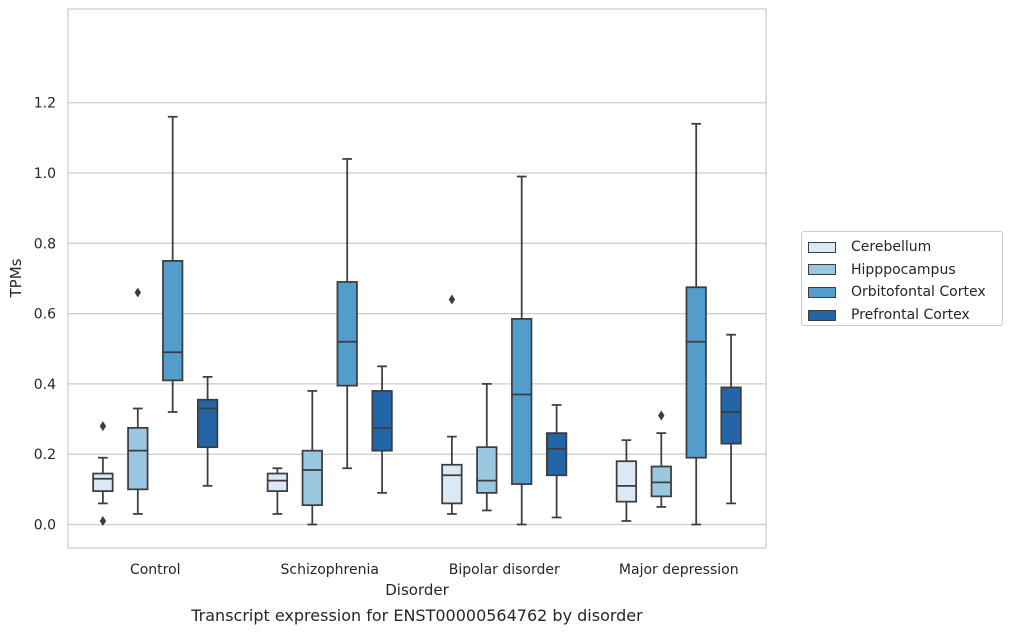 The width and height of the screenshot is (1014, 634). What do you see at coordinates (910, 315) in the screenshot?
I see `legend-label: Prefrontal Cortex` at bounding box center [910, 315].